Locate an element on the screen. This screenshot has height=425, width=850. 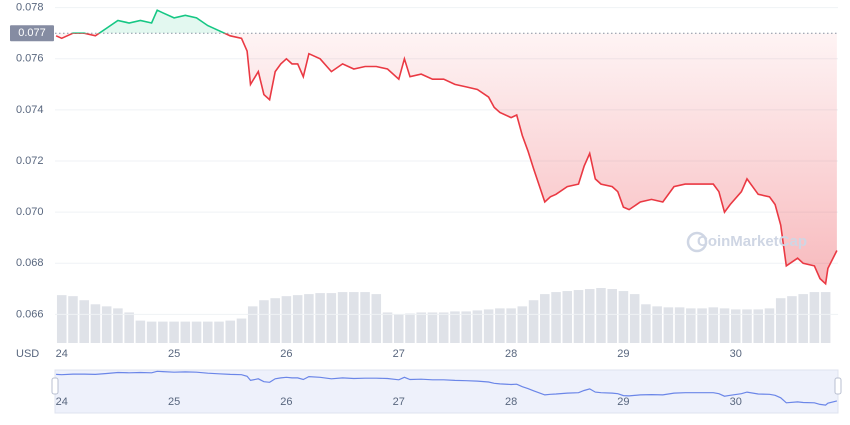
navigator-tick-label: 24 is located at coordinates (62, 402).